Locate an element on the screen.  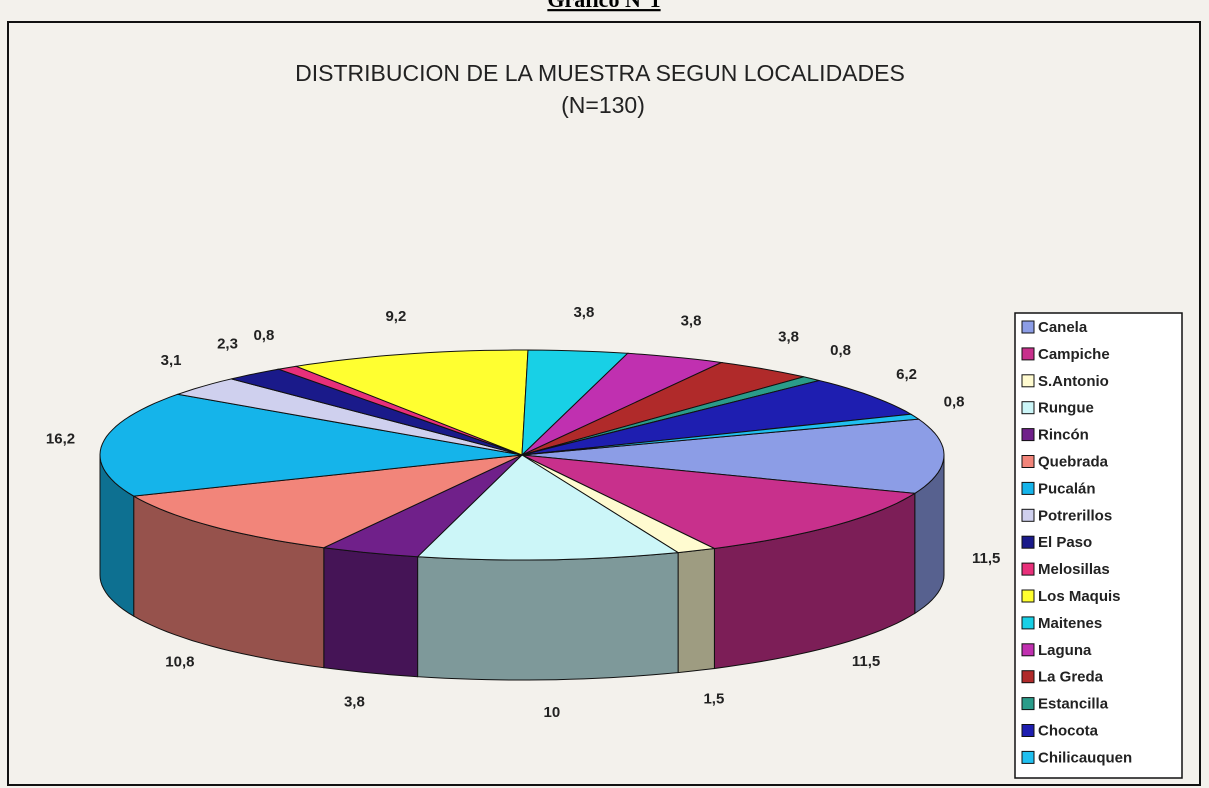
legend-label: Pucalán is located at coordinates (1067, 488).